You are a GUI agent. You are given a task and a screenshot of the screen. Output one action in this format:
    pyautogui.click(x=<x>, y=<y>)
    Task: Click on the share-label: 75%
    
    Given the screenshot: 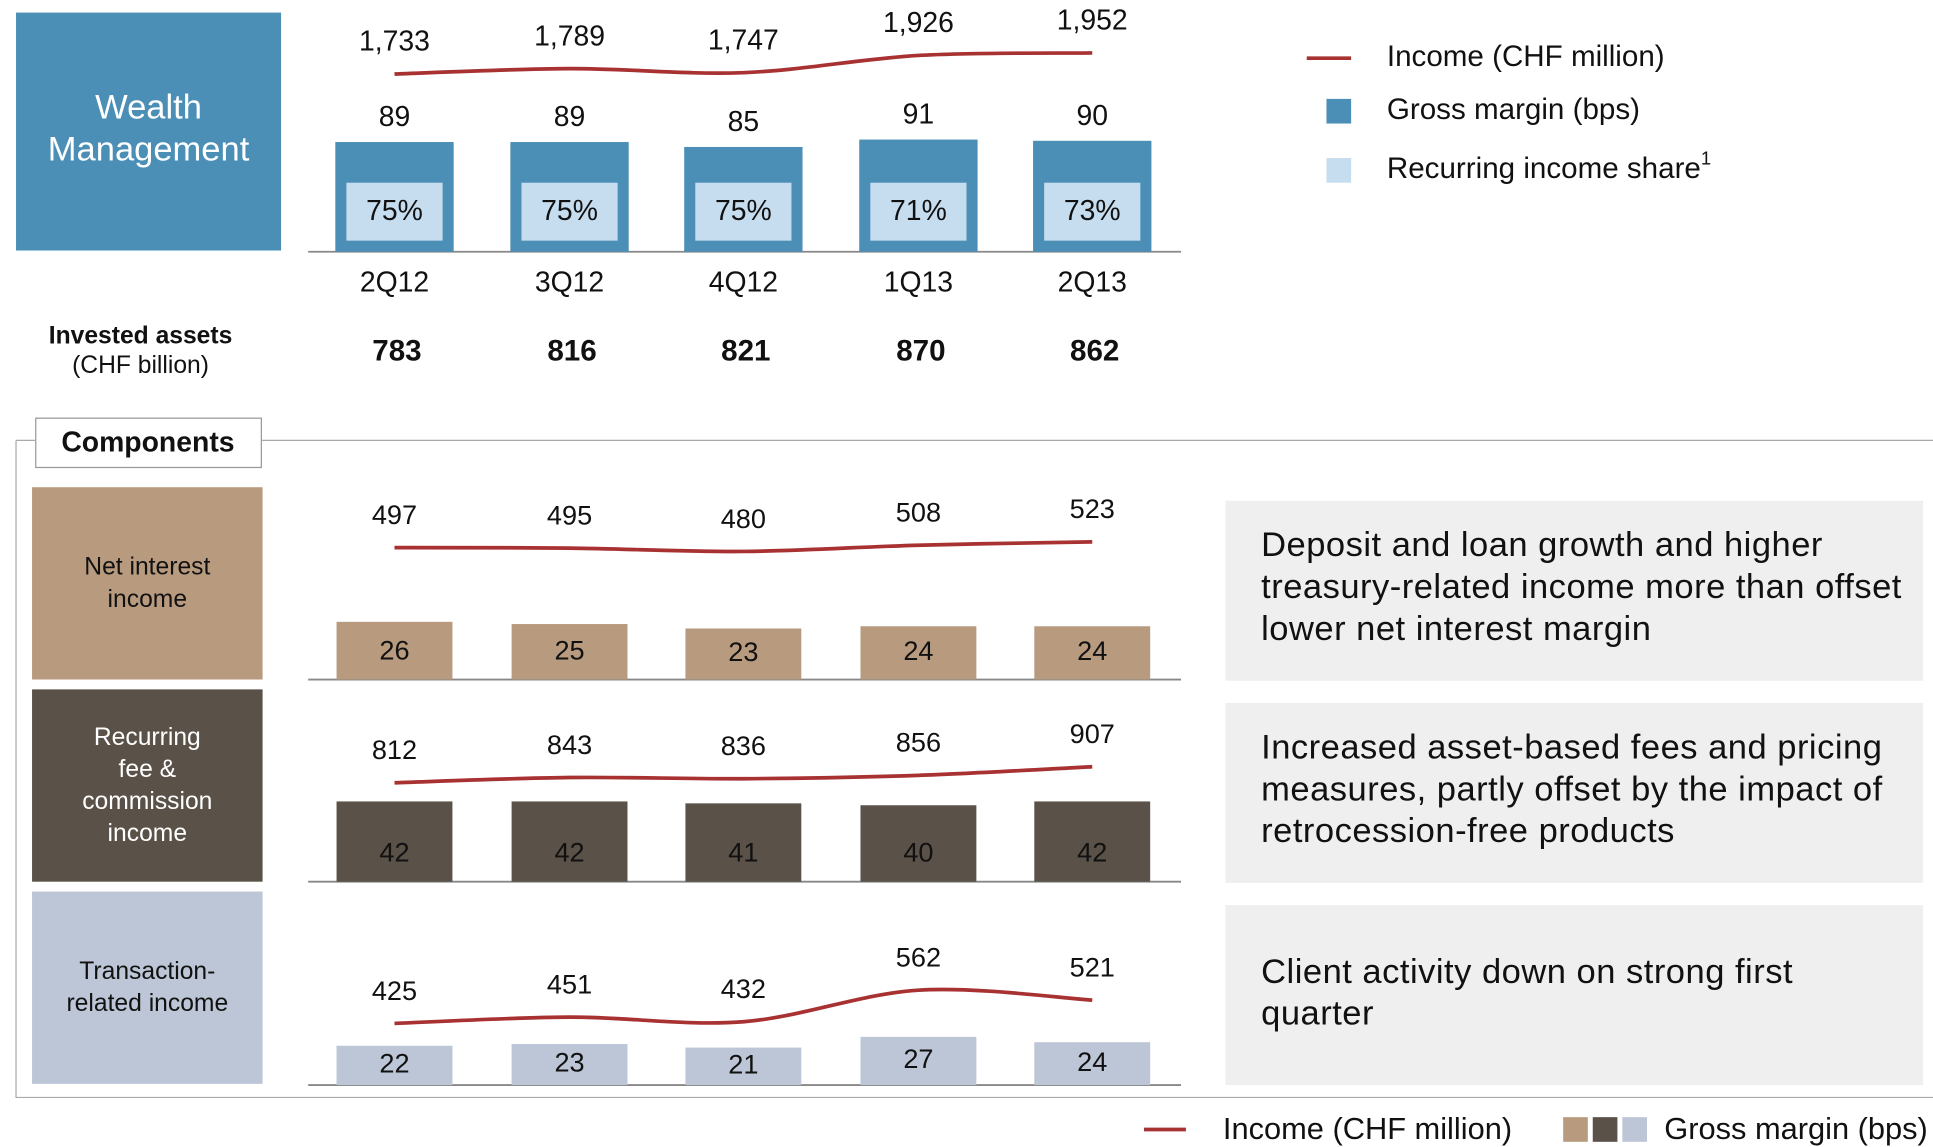 What is the action you would take?
    pyautogui.click(x=394, y=211)
    